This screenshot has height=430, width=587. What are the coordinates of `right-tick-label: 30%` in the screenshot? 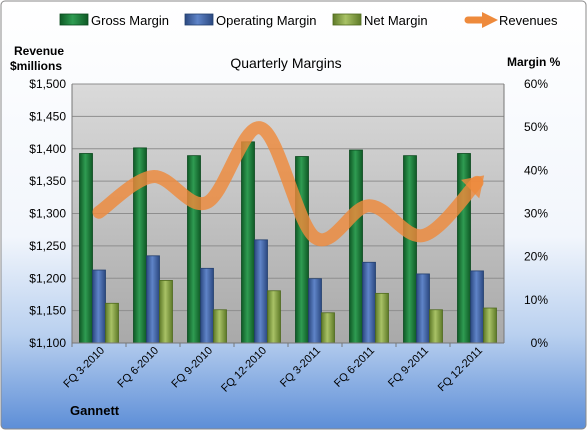 It's located at (536, 214).